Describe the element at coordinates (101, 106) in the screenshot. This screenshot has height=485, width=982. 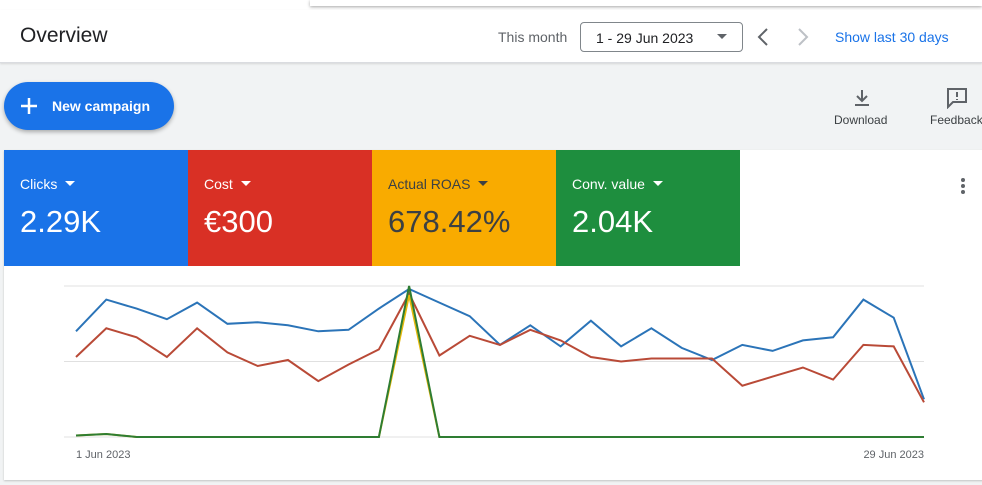
I see `new-campaign-label: New campaign` at that location.